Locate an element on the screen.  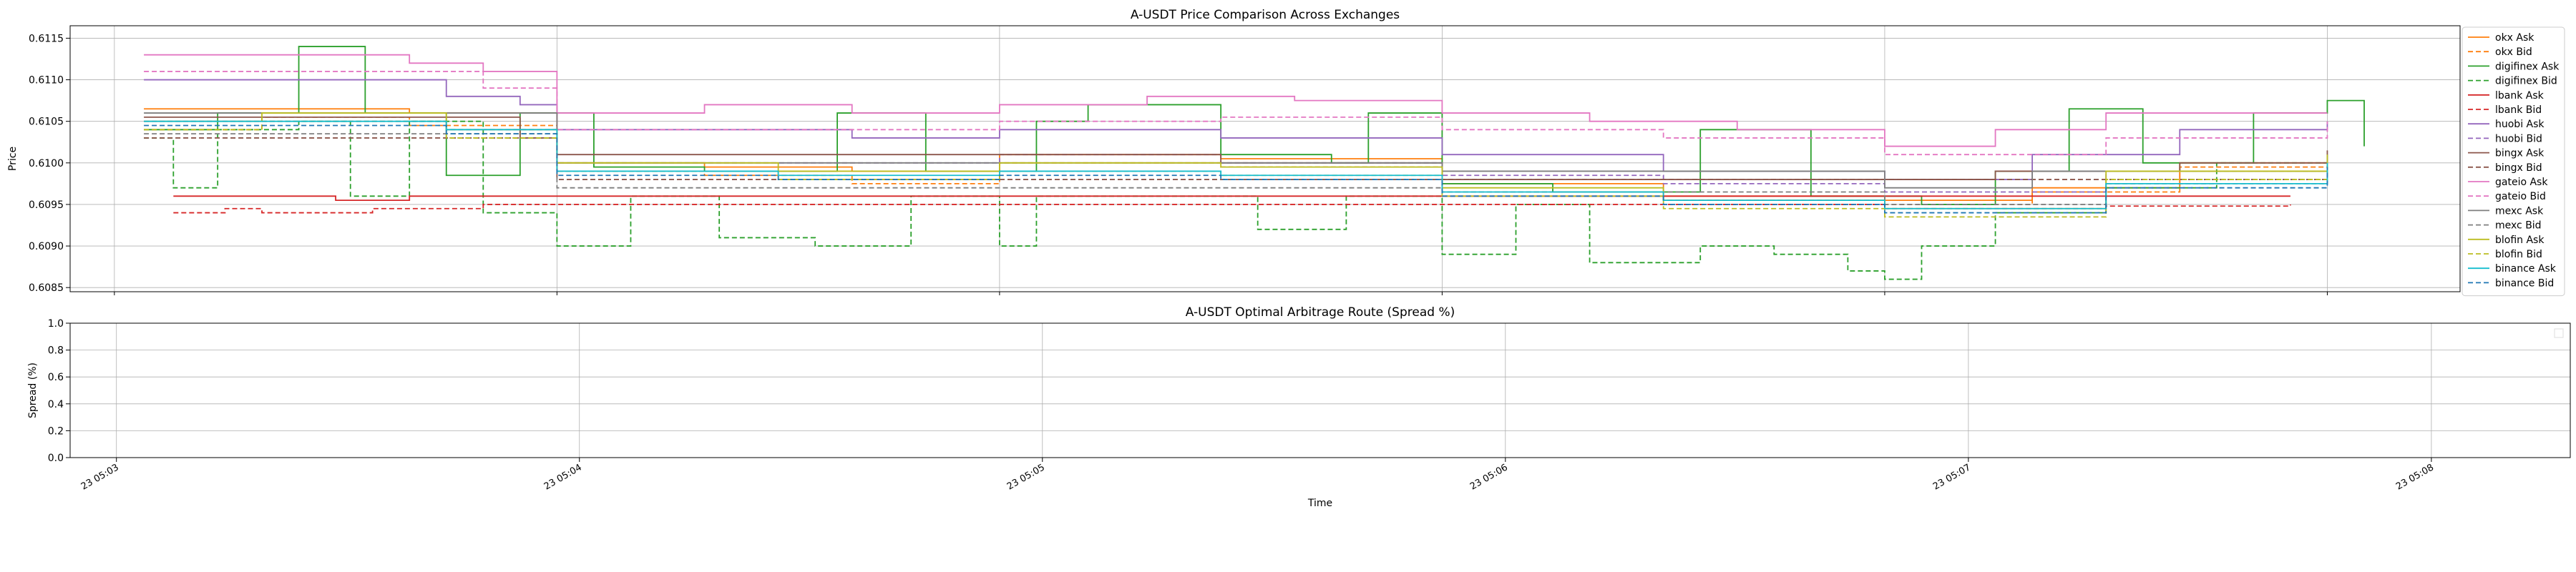
y-tick-label: 0.6105 is located at coordinates (46, 122).